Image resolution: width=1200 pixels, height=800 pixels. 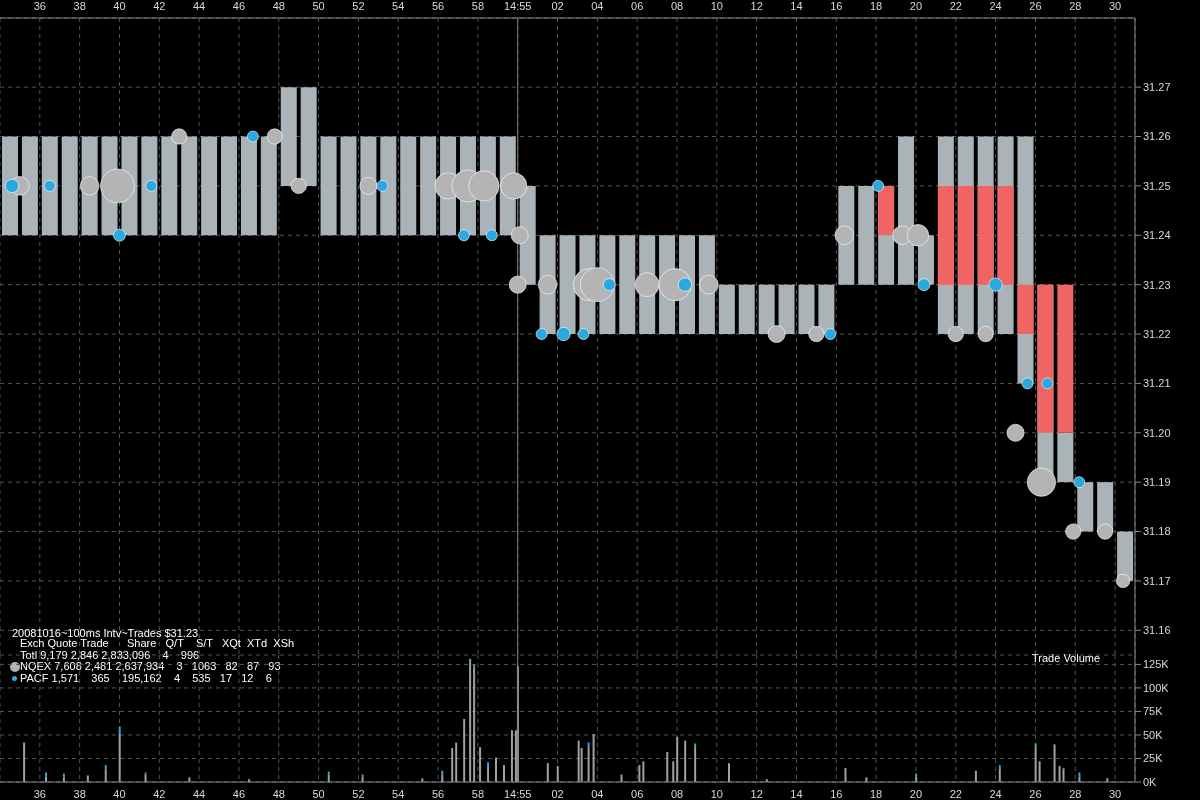 I want to click on y-tick-label: 100K, so click(x=1156, y=687).